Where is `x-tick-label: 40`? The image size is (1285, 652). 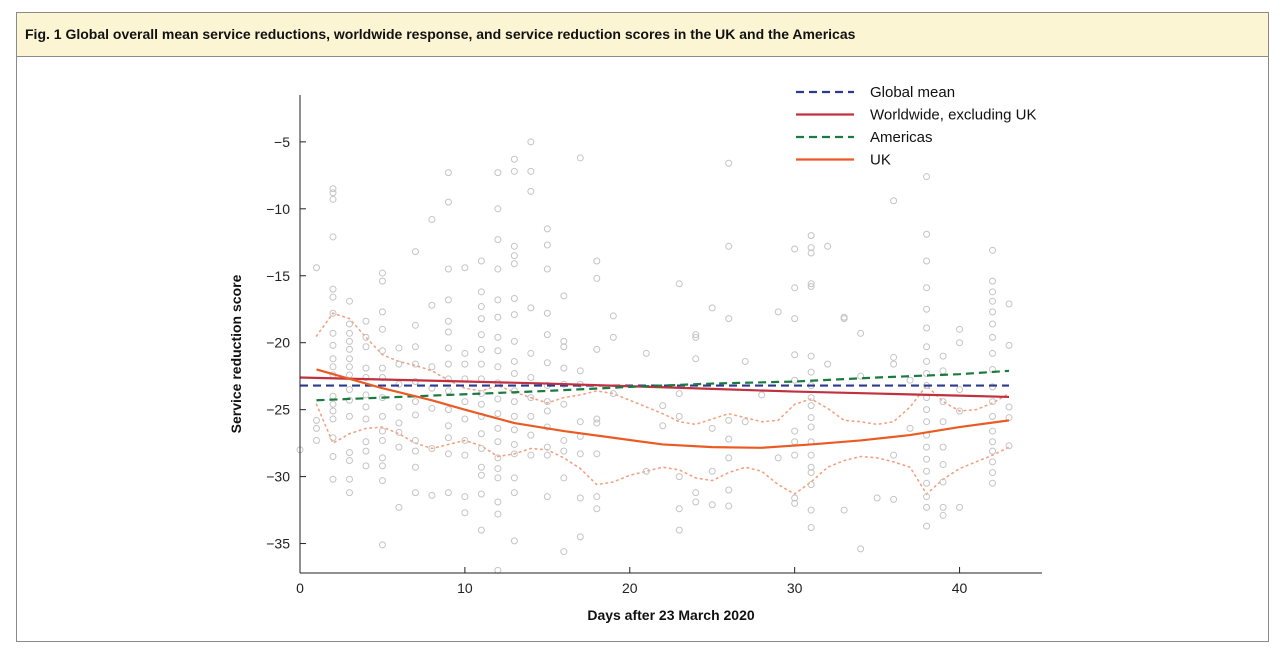 x-tick-label: 40 is located at coordinates (960, 588).